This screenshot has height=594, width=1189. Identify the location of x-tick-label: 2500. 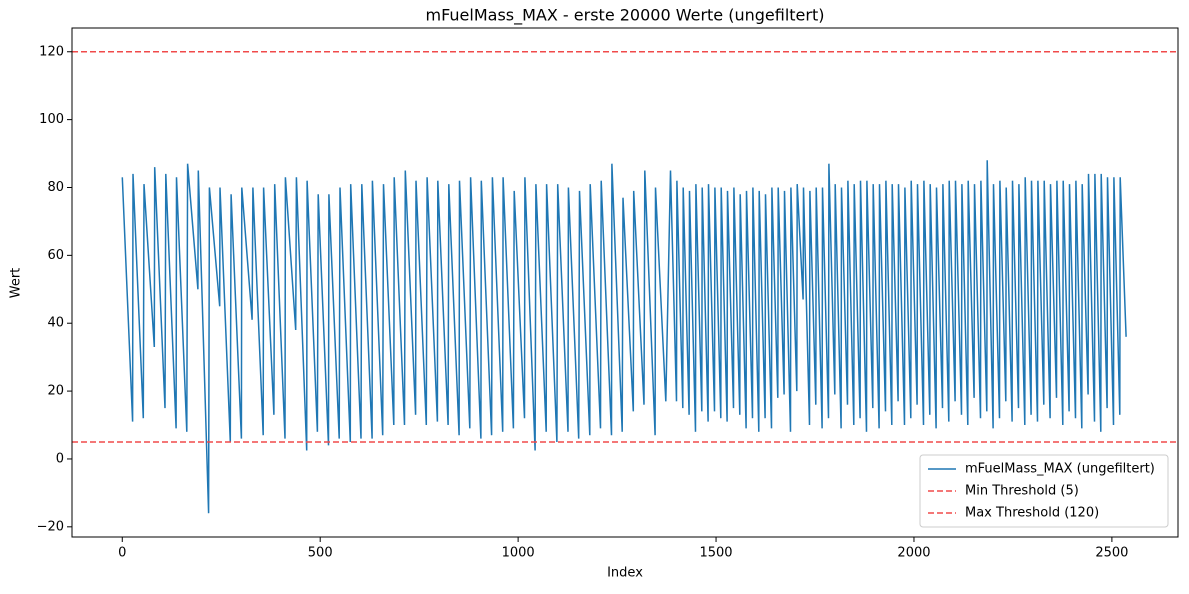
(1111, 553).